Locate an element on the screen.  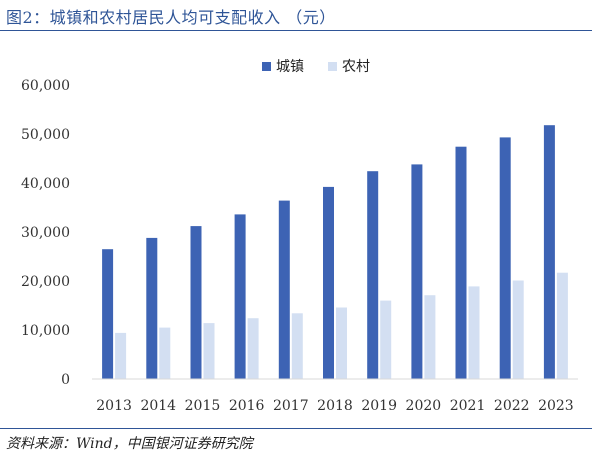
x-tick-label: 2021 is located at coordinates (468, 406).